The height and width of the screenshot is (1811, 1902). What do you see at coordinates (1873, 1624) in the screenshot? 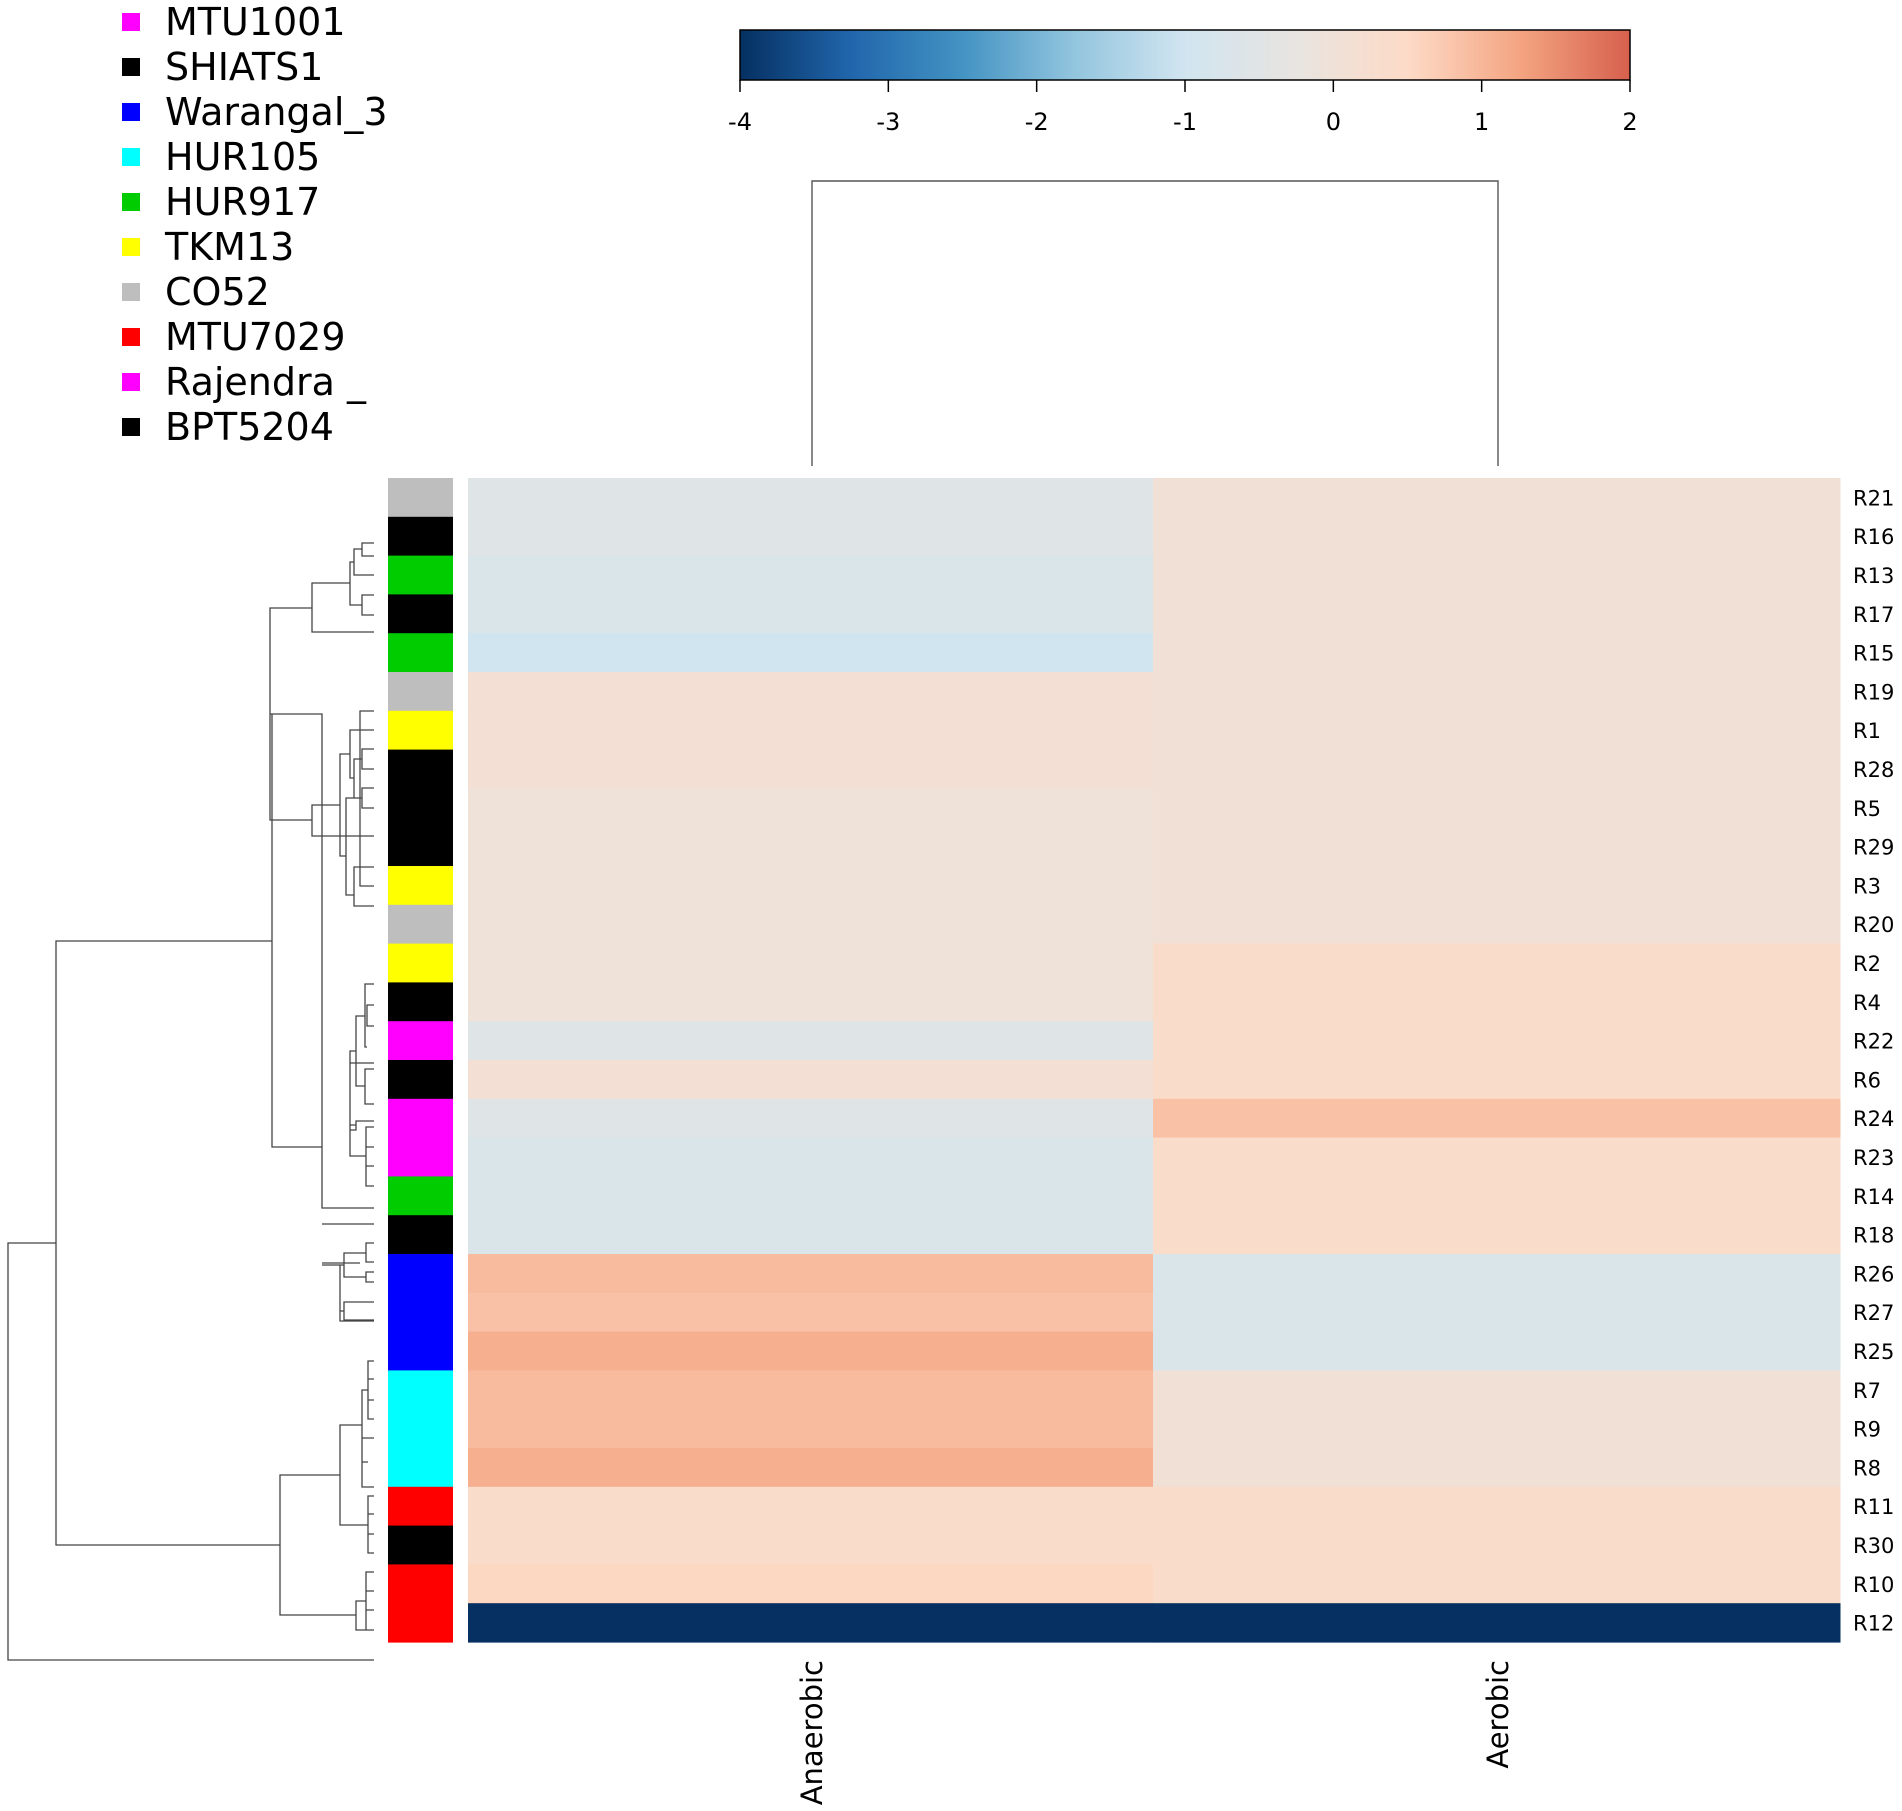
I see `row-label: R12` at bounding box center [1873, 1624].